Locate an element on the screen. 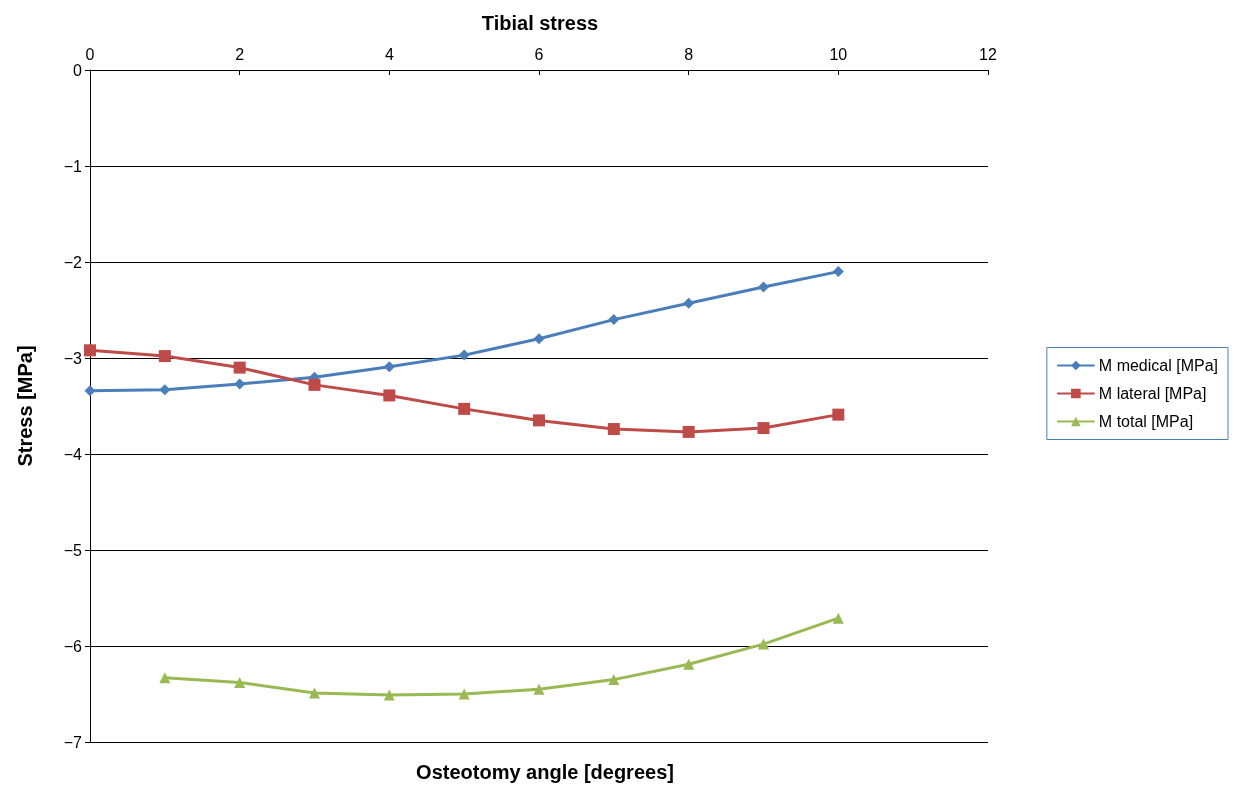 This screenshot has width=1238, height=787. y-tick-label: −6 is located at coordinates (73, 646).